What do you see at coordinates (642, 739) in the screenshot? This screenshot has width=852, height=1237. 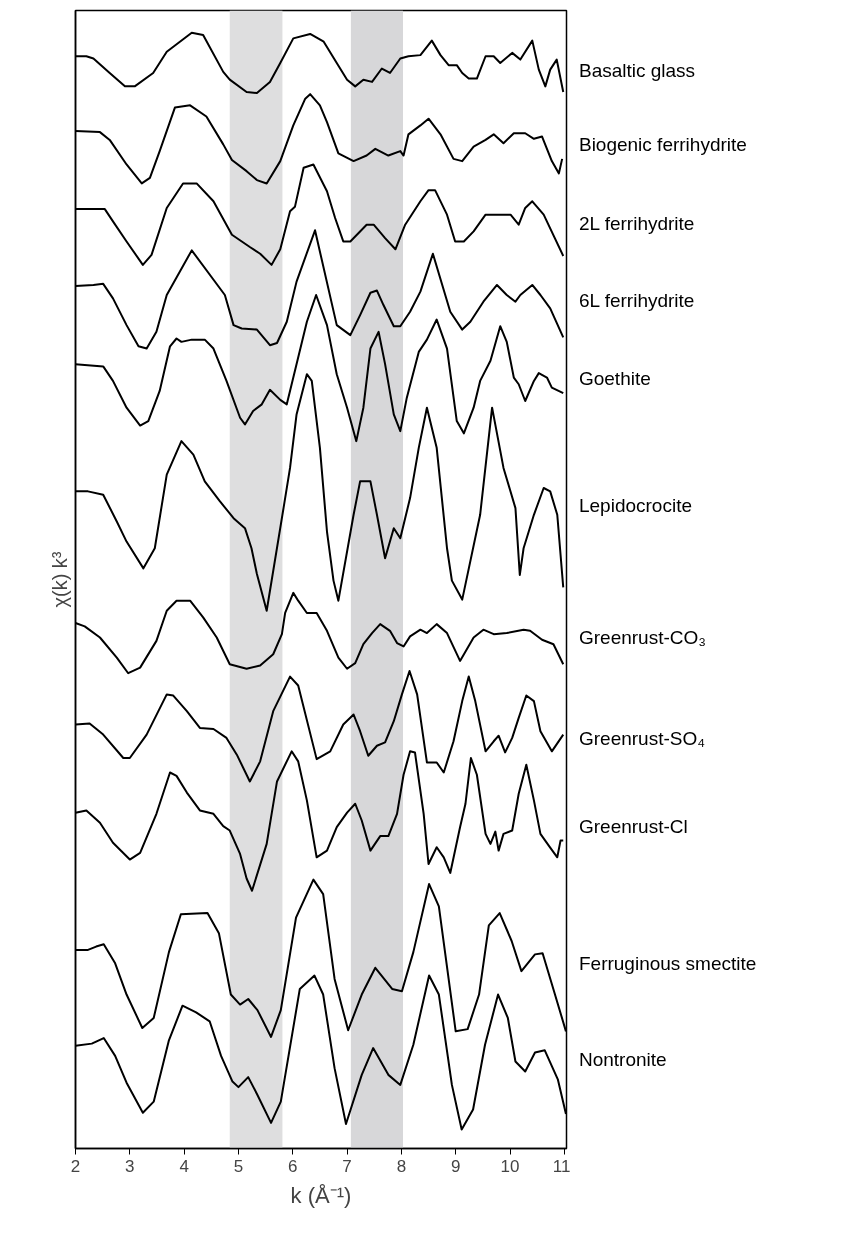 I see `series-label: Greenrust-SO₄` at bounding box center [642, 739].